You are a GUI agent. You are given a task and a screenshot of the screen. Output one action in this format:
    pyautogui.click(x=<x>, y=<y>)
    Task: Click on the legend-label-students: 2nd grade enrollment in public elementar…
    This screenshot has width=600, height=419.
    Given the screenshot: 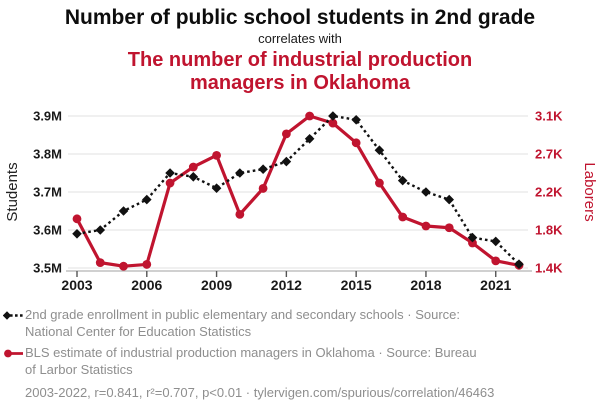 What is the action you would take?
    pyautogui.click(x=243, y=323)
    